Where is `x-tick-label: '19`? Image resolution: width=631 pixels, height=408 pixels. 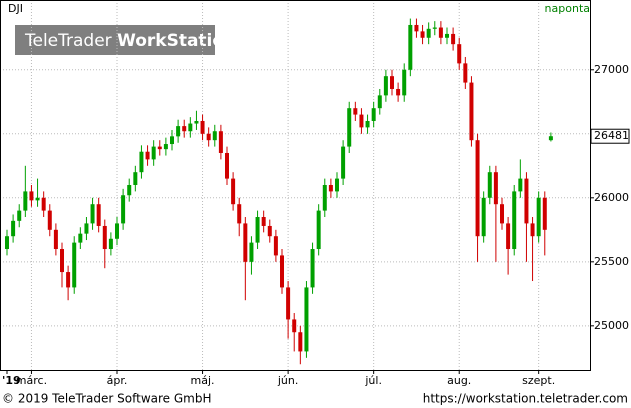 x-tick-label: '19 is located at coordinates (11, 380).